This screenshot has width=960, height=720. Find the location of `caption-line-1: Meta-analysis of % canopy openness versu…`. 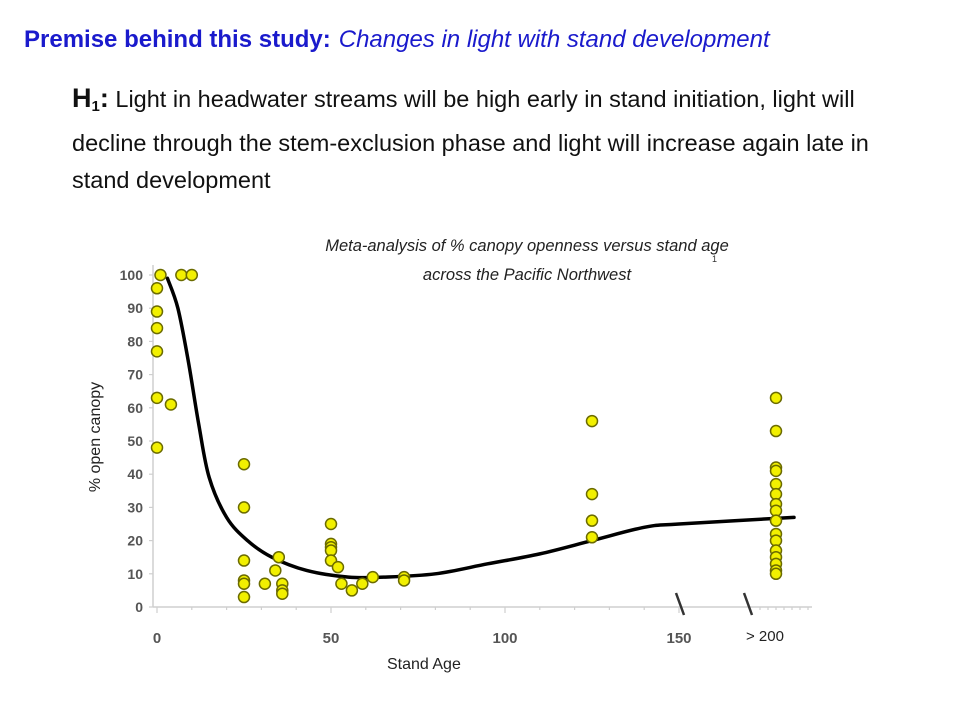

caption-line-1: Meta-analysis of % canopy openness versu… is located at coordinates (527, 246).